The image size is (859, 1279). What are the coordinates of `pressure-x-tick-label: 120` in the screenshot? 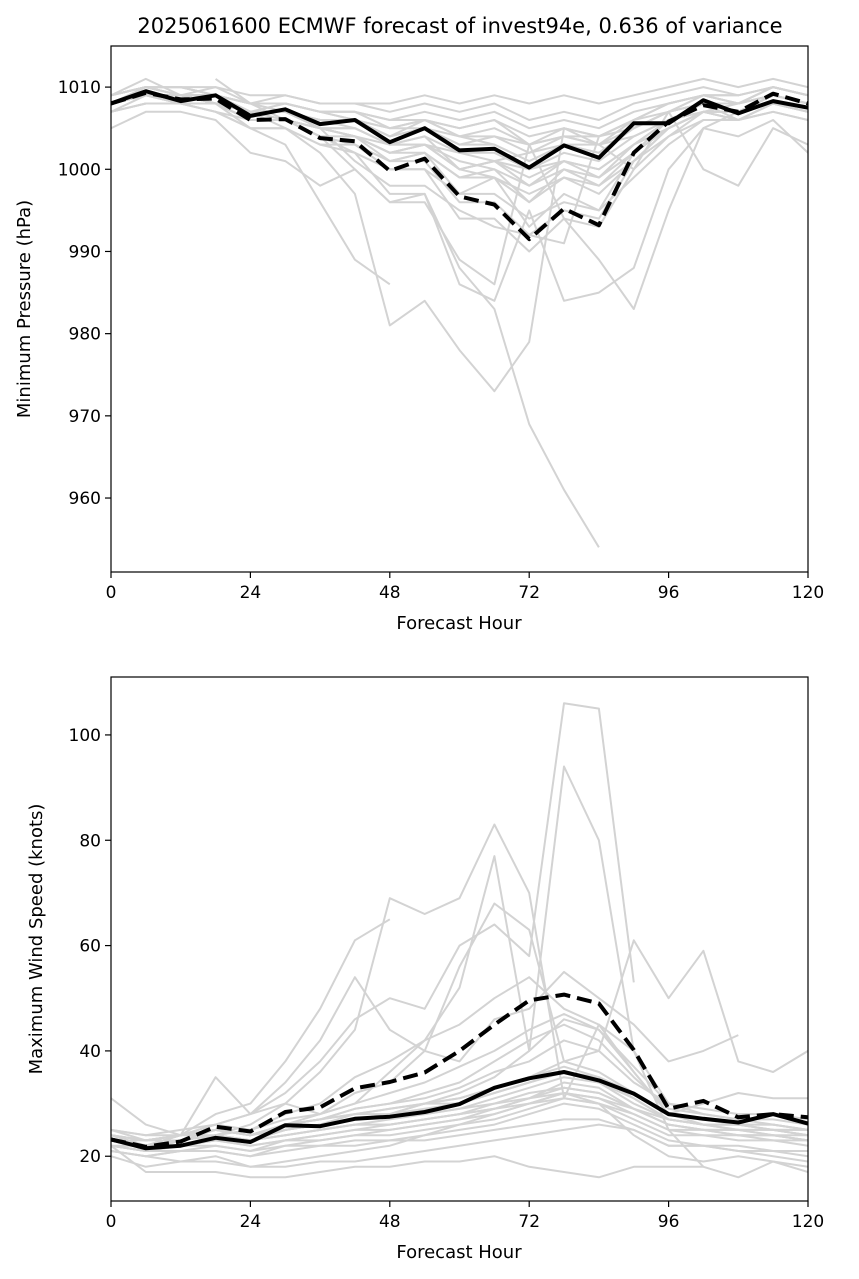 It's located at (808, 593).